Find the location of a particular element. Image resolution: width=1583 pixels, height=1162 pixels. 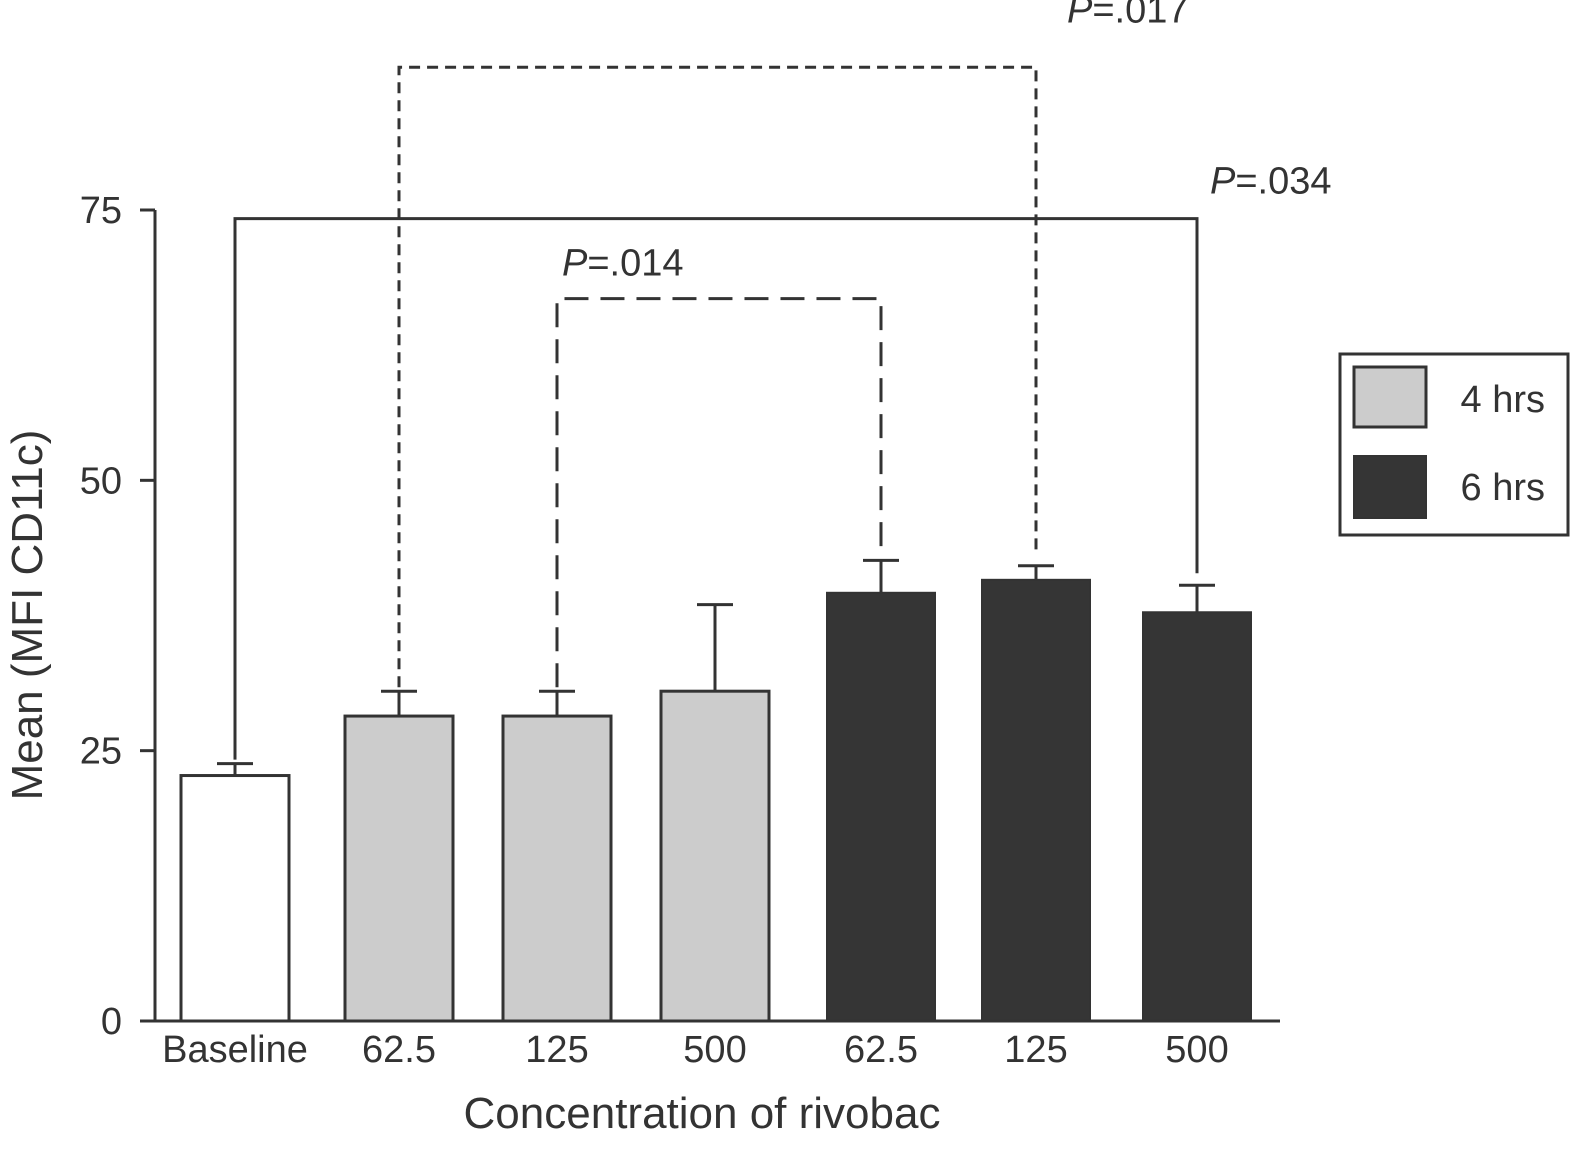

y-tick-label: 25 is located at coordinates (101, 752).